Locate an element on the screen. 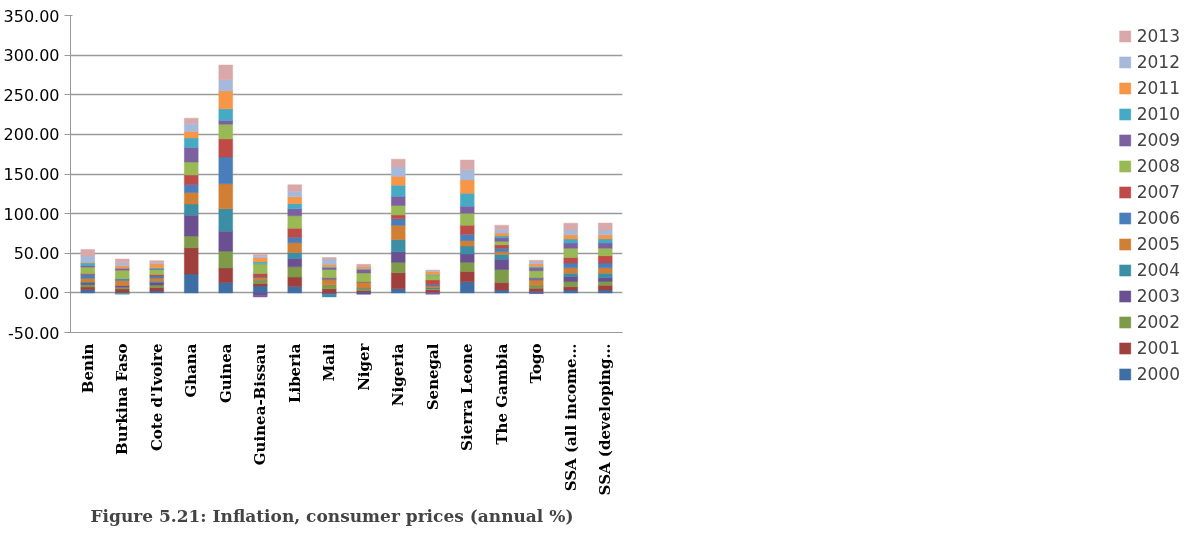  legend-label: 2004 is located at coordinates (1158, 270).